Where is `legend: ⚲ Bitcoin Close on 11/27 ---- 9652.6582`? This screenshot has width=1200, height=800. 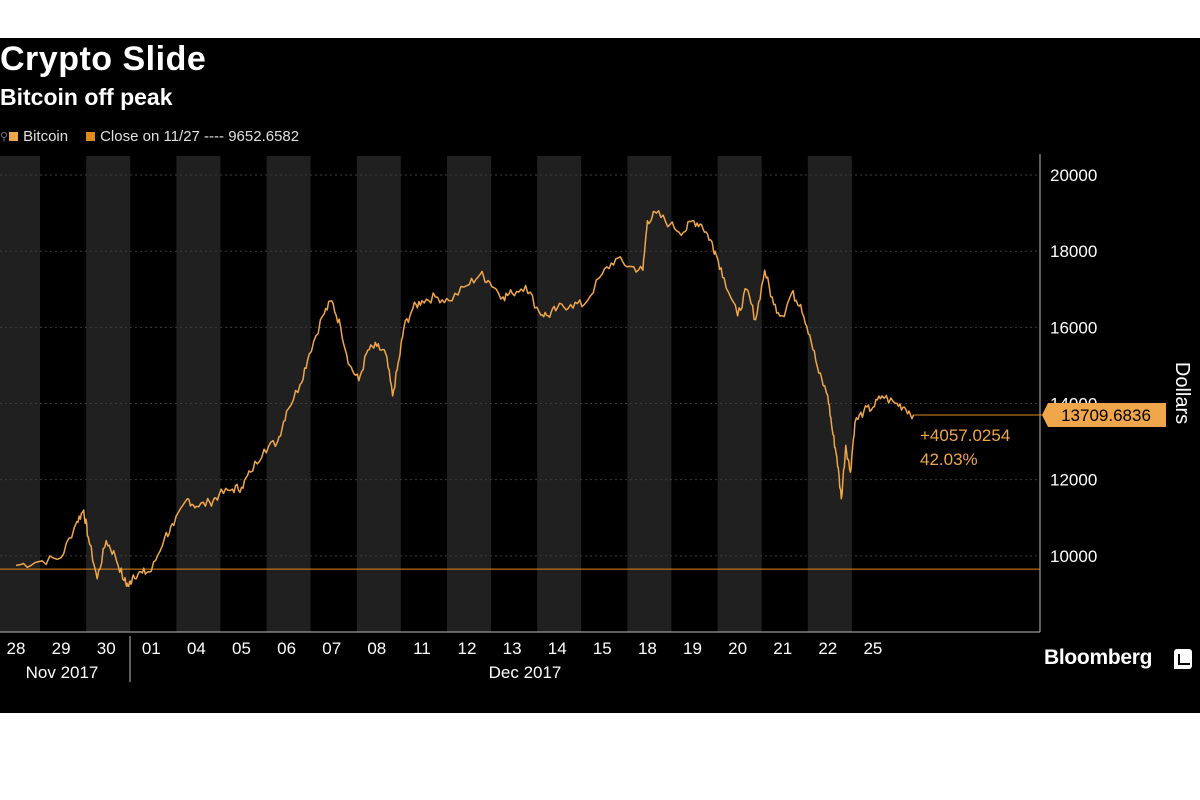 legend: ⚲ Bitcoin Close on 11/27 ---- 9652.6582 is located at coordinates (158, 136).